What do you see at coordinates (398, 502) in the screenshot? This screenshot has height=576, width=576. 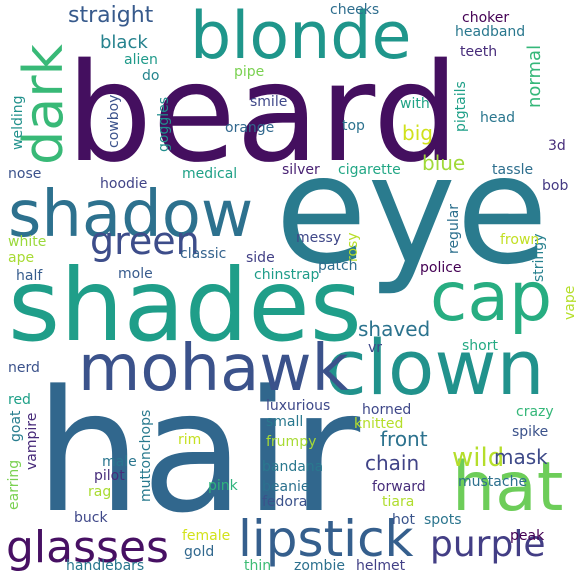 I see `word-tiara: tiara` at bounding box center [398, 502].